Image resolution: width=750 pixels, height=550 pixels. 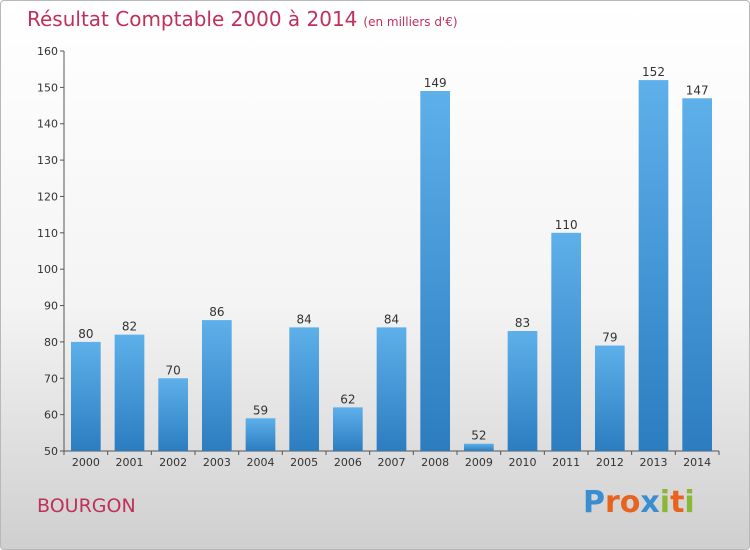 I want to click on x-tick-label: 2003, so click(x=217, y=462).